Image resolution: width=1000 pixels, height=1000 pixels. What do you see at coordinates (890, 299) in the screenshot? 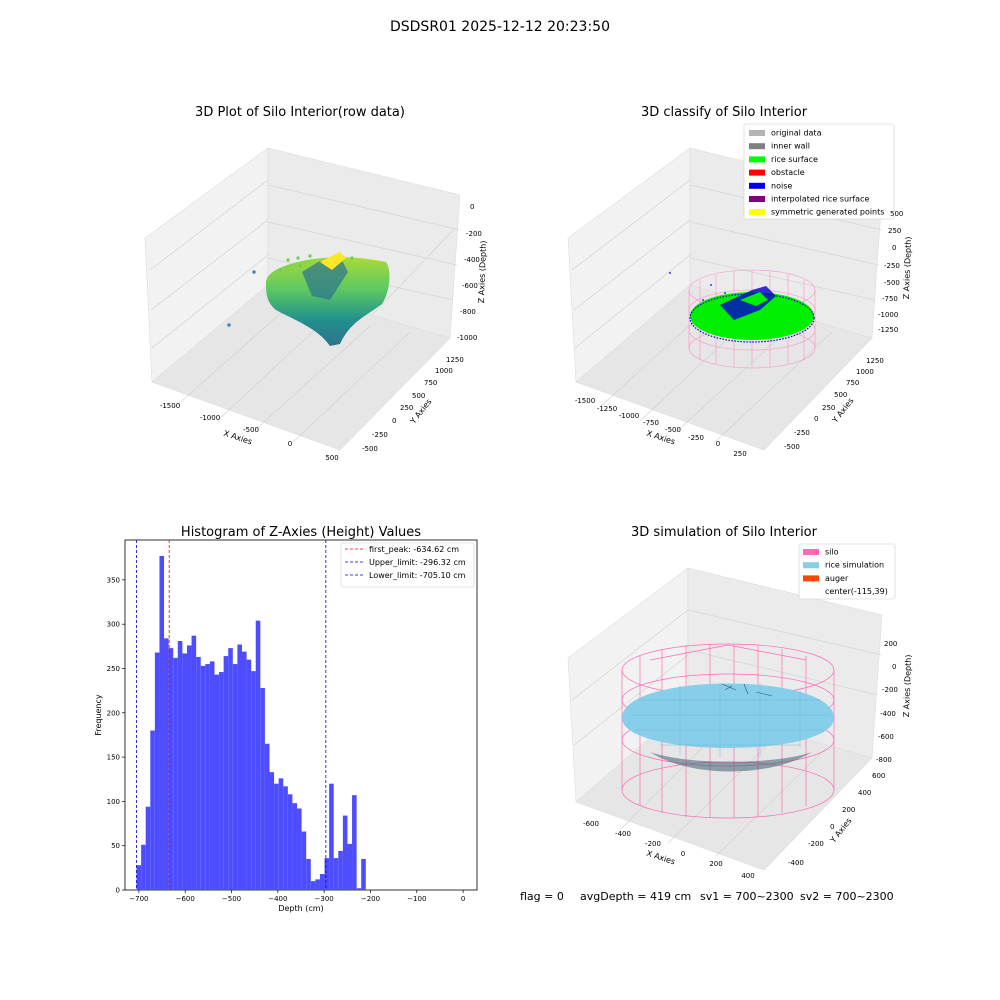
I see `classify-ztick-5: -750` at bounding box center [890, 299].